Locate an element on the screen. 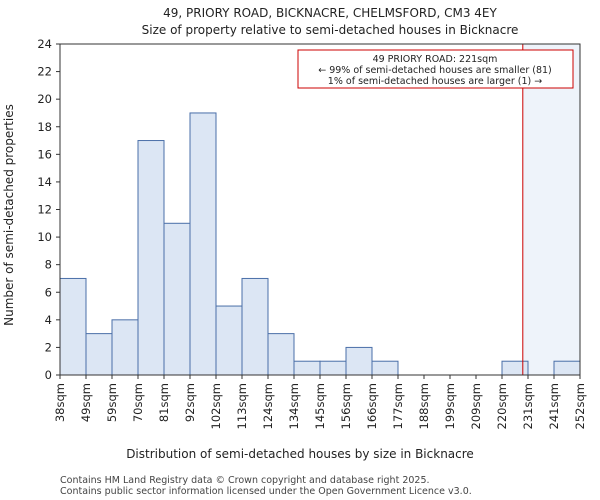  x-tick-label: 252sqm is located at coordinates (580, 406).